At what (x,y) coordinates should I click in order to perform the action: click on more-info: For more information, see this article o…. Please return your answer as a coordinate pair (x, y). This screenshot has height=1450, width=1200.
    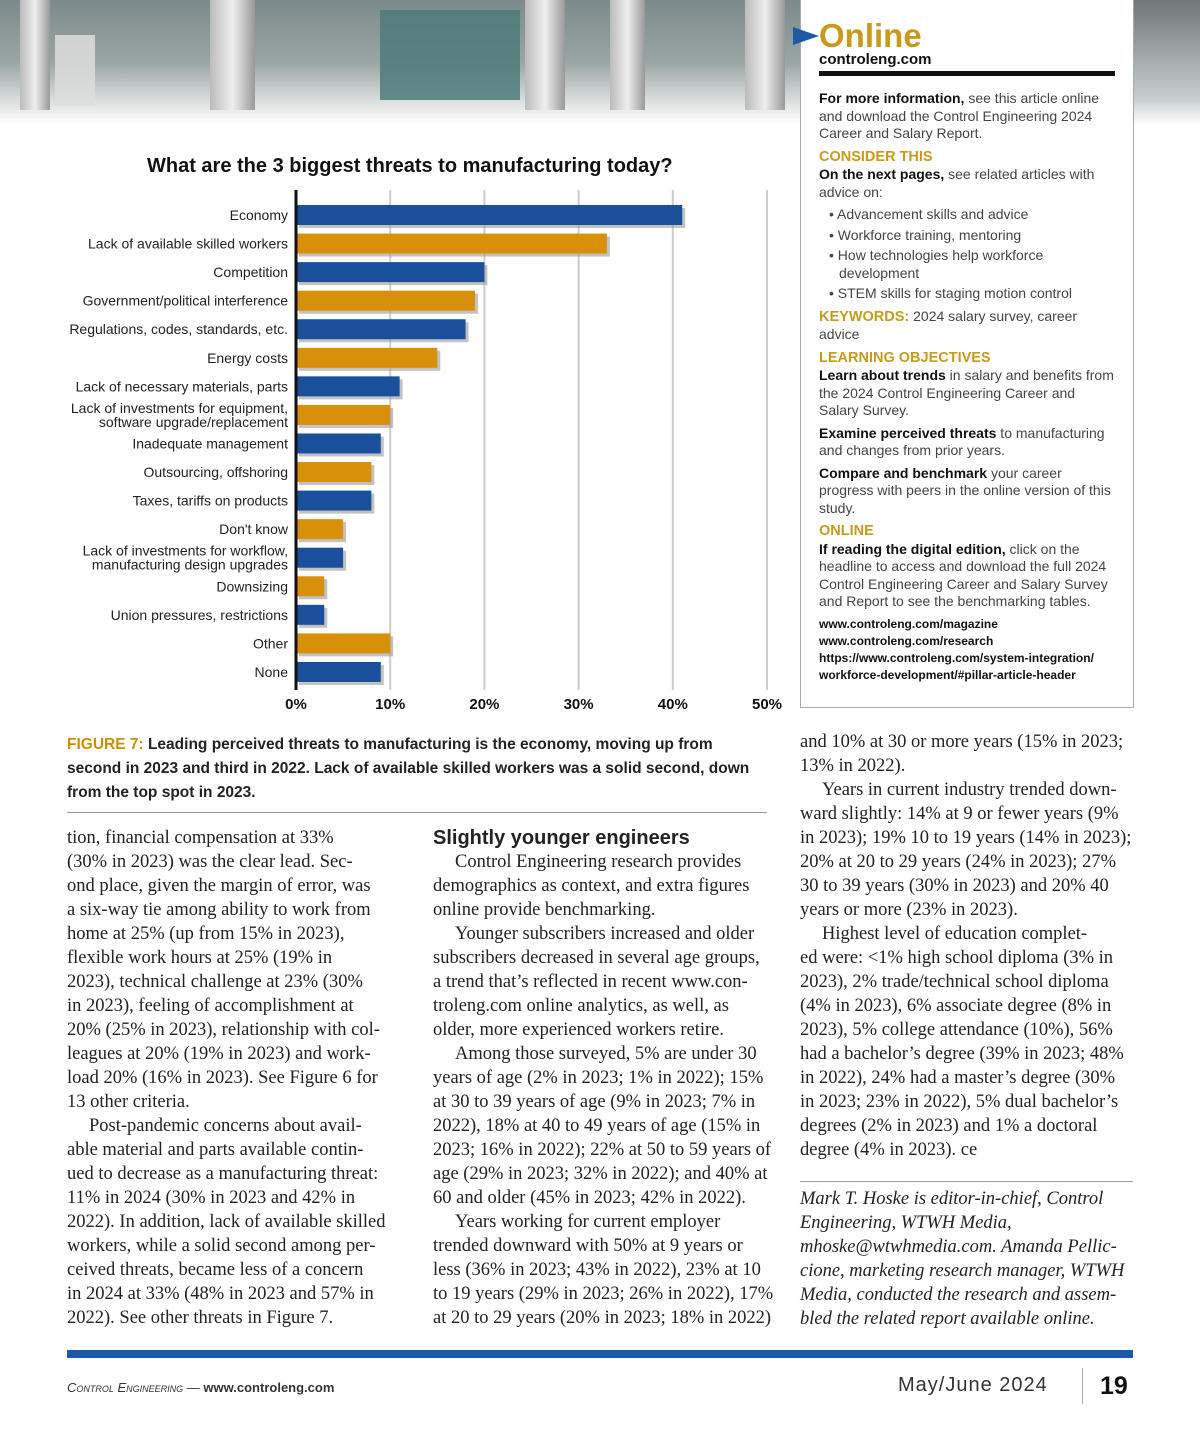
    Looking at the image, I should click on (959, 115).